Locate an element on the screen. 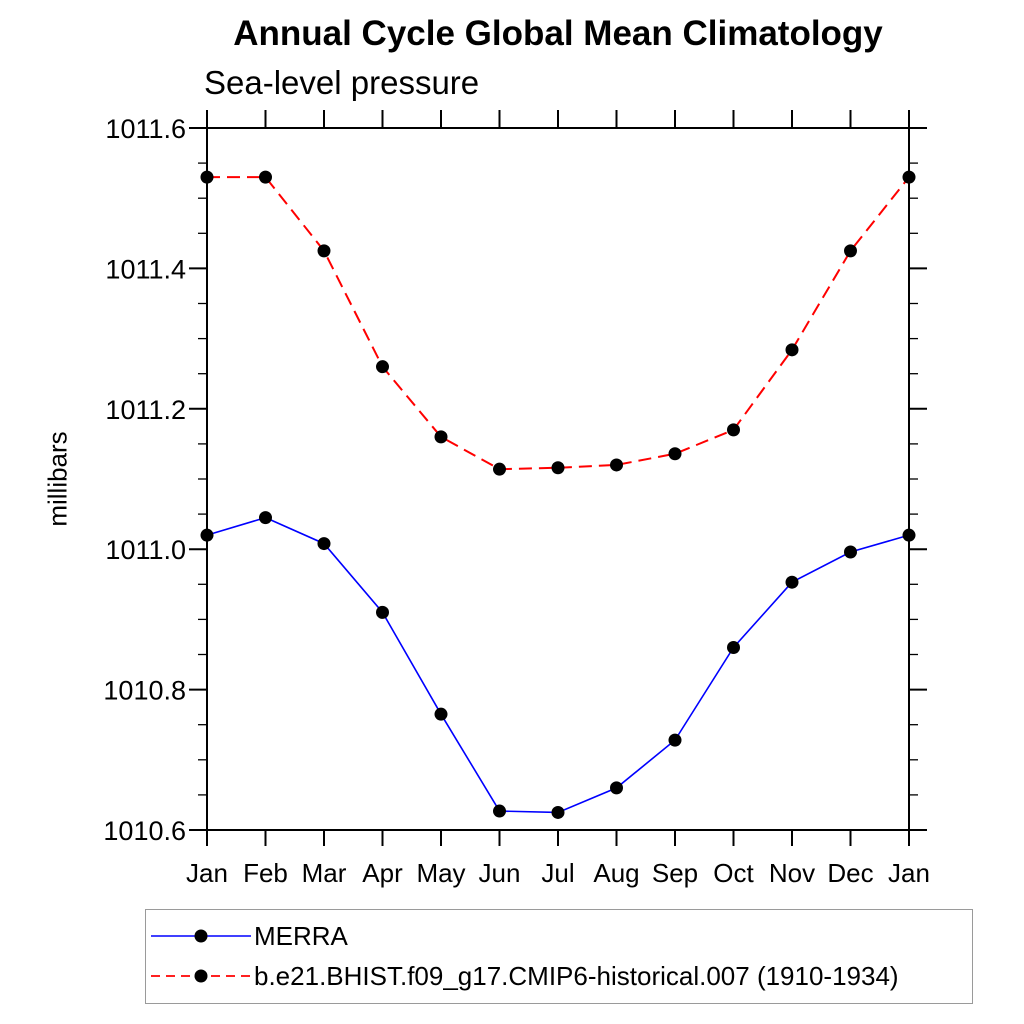 The width and height of the screenshot is (1024, 1024). x-tick-label: Dec is located at coordinates (850, 873).